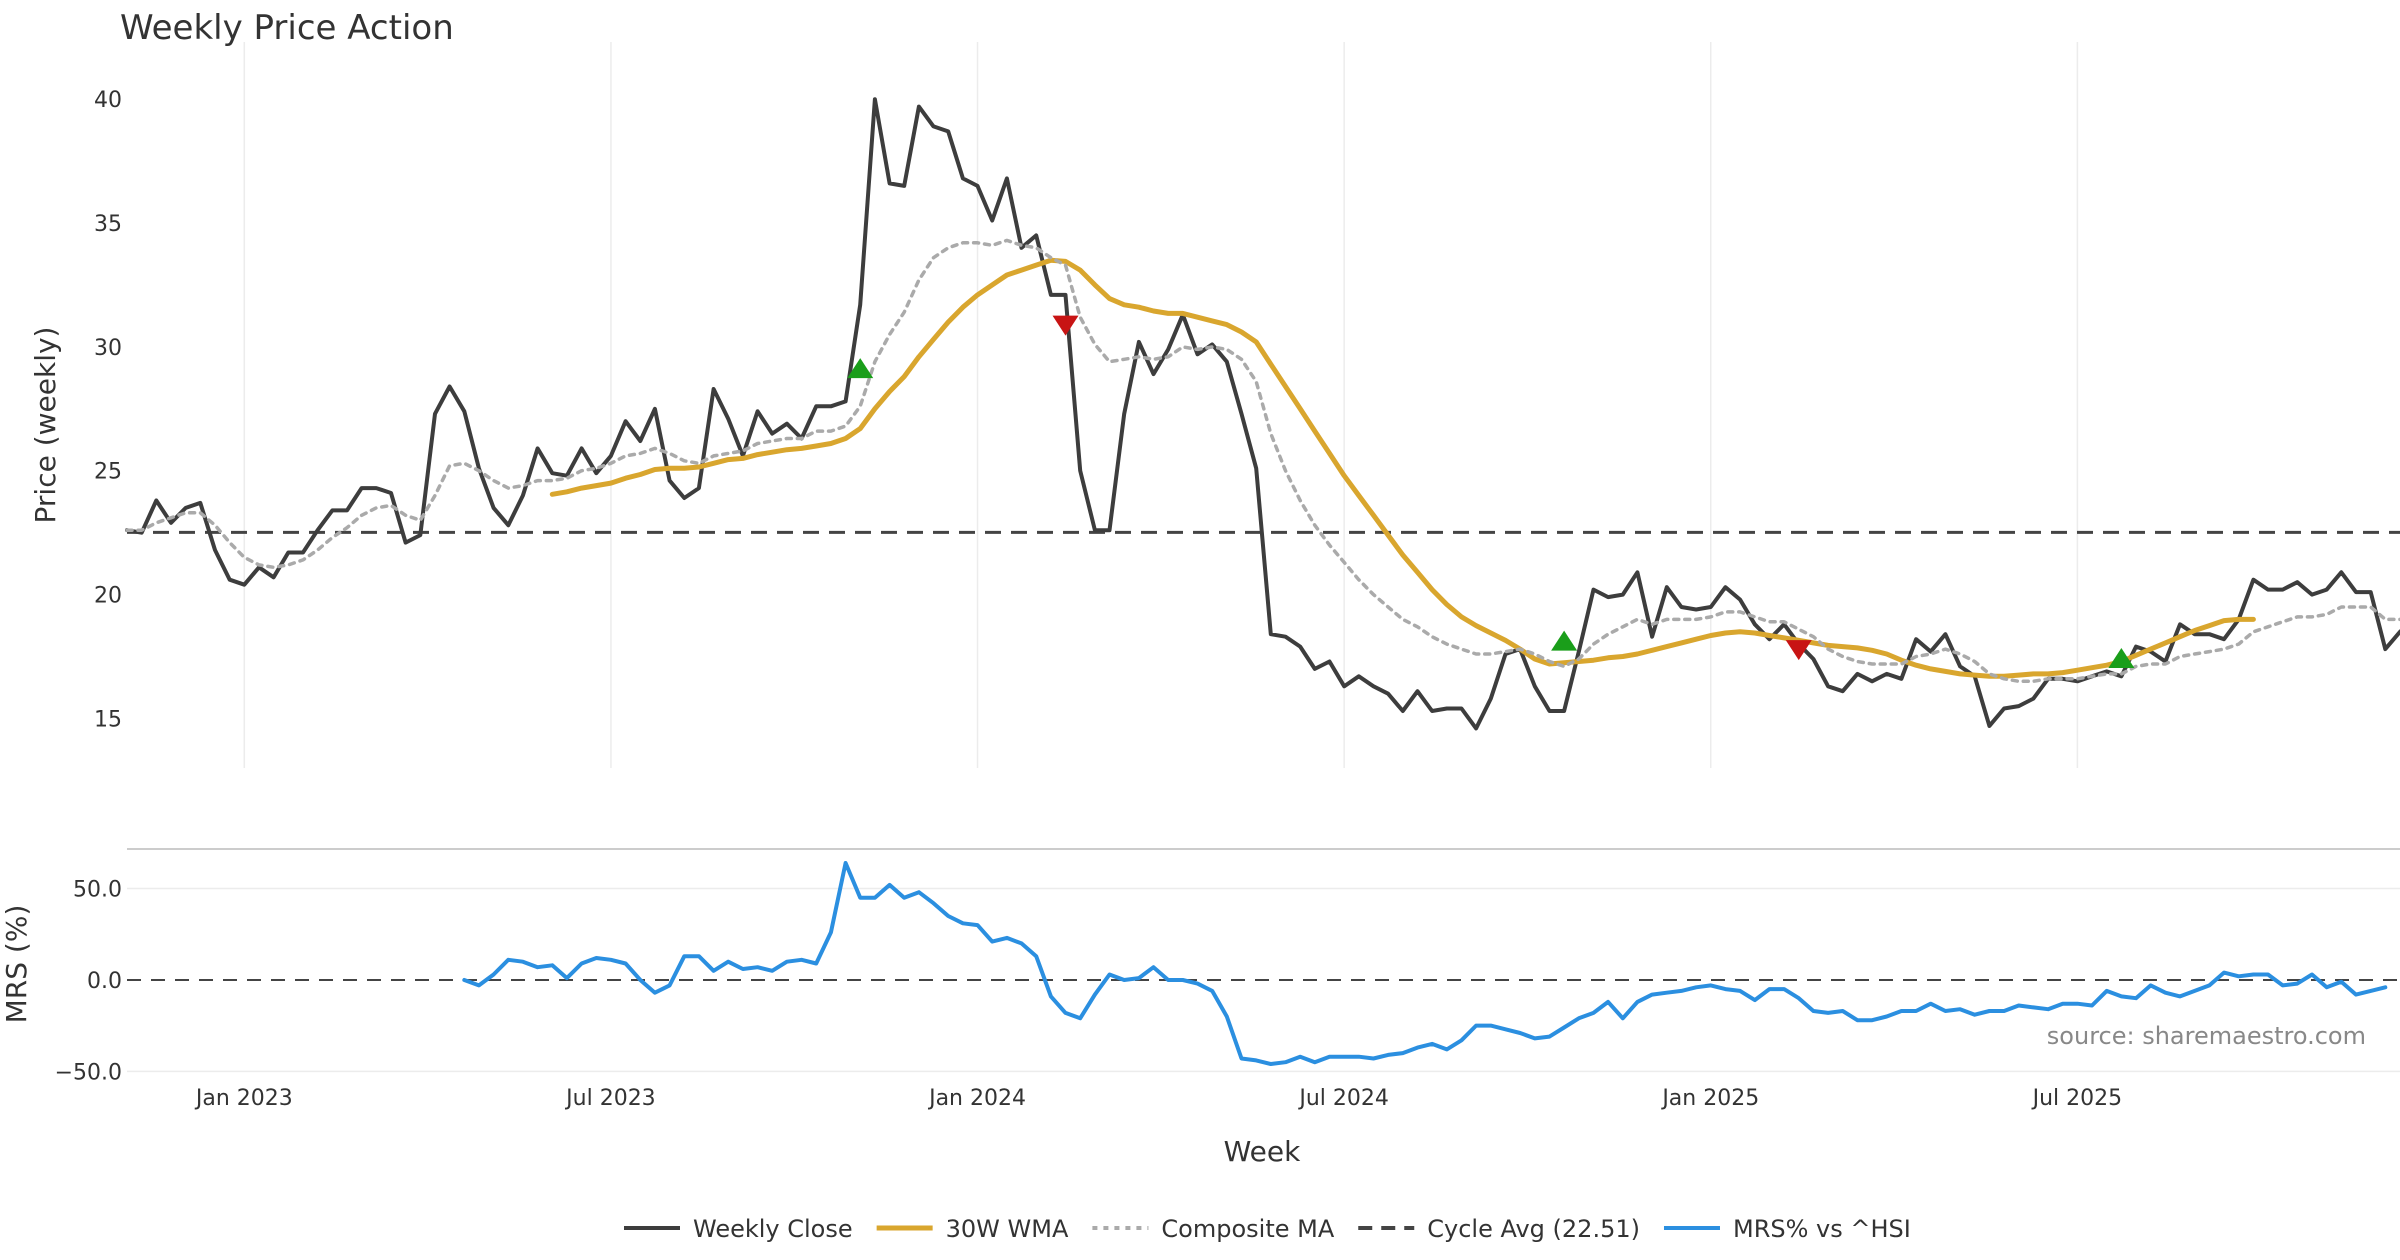 The width and height of the screenshot is (2400, 1260). What do you see at coordinates (88, 1072) in the screenshot?
I see `lower-y-tick-label-2: −50.0` at bounding box center [88, 1072].